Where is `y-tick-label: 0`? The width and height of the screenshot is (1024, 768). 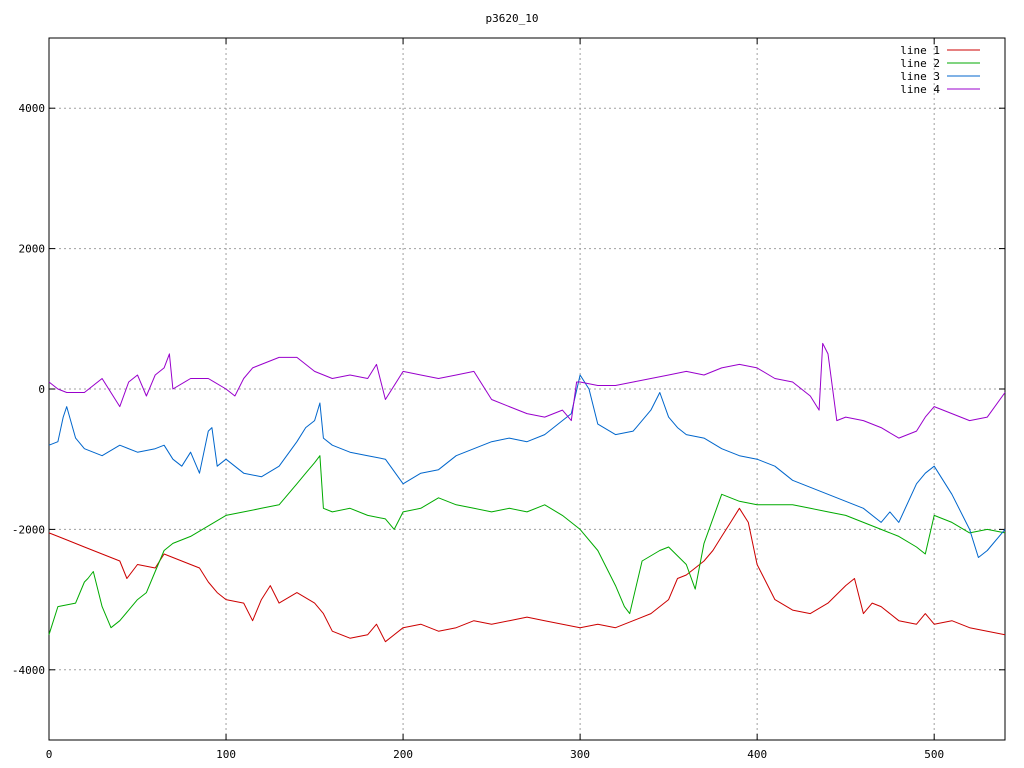 y-tick-label: 0 is located at coordinates (41, 389).